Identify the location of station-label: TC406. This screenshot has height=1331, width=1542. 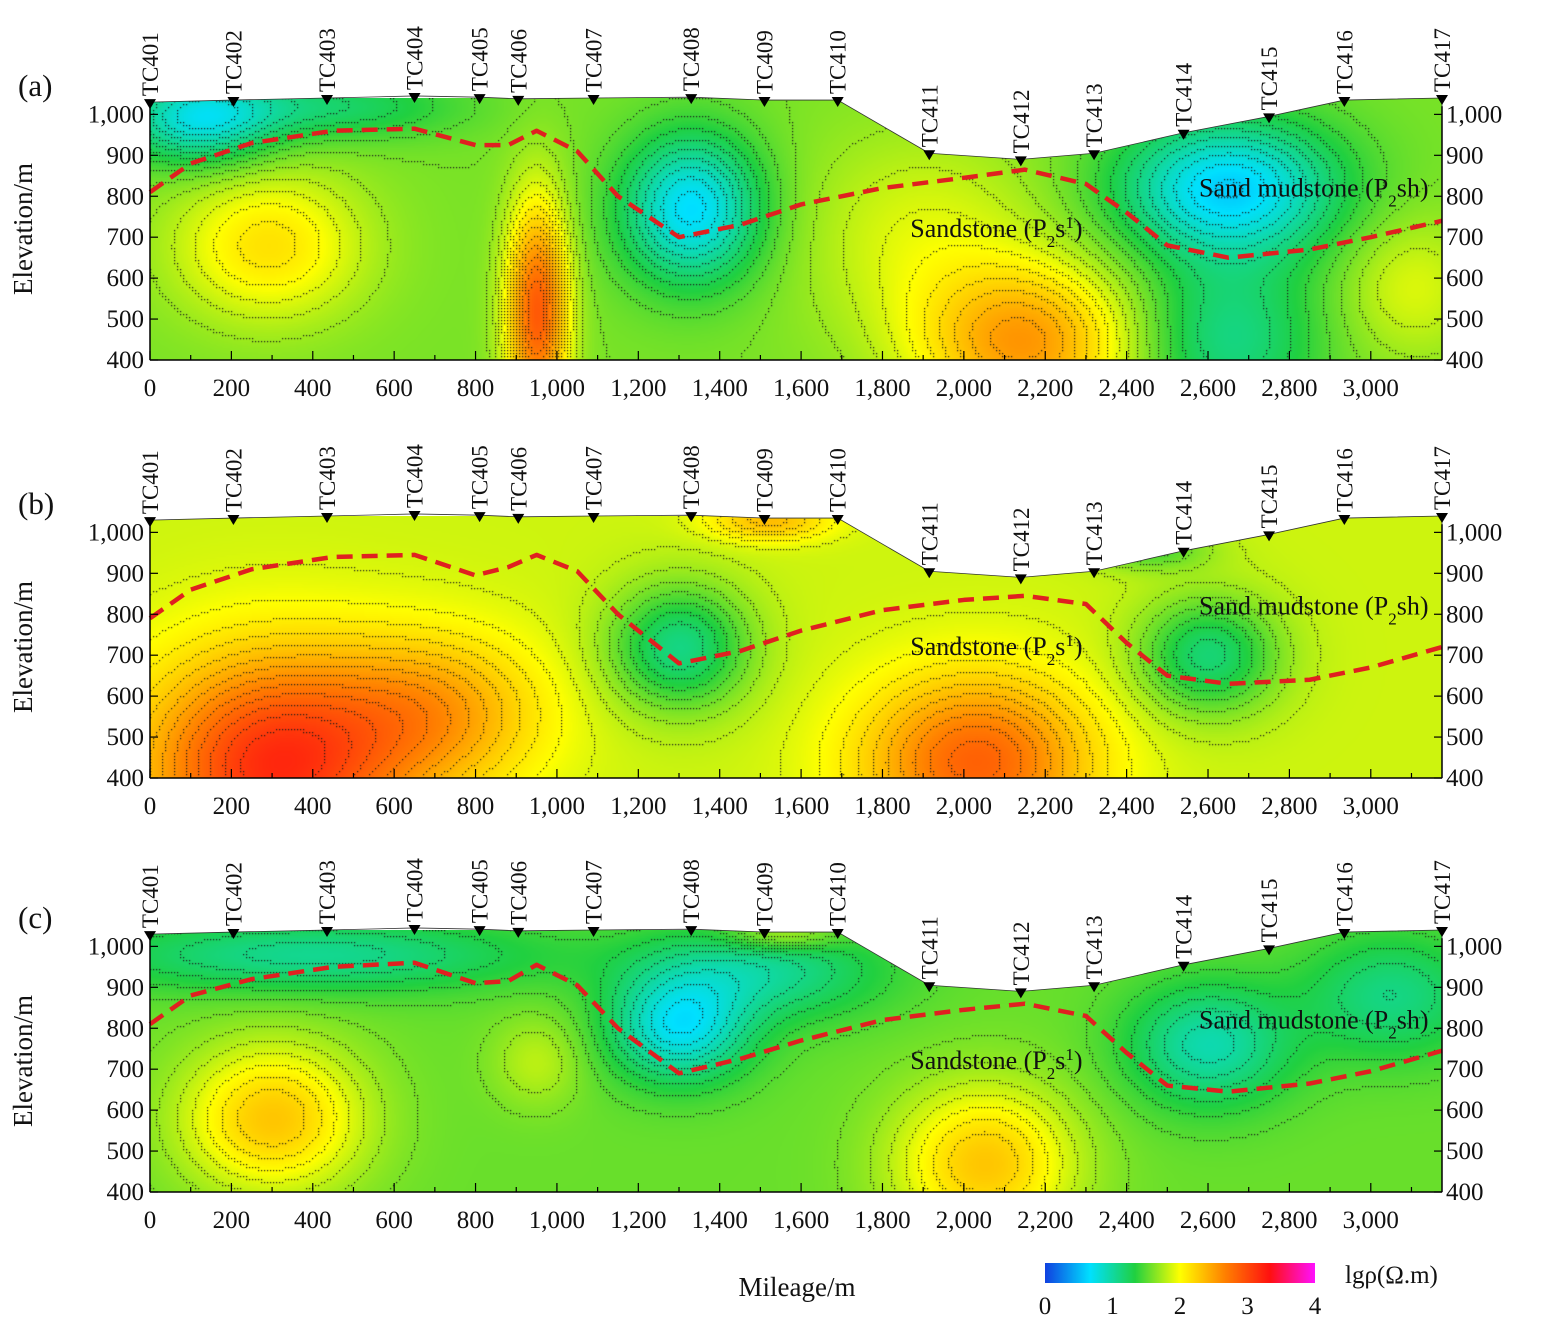
(518, 479).